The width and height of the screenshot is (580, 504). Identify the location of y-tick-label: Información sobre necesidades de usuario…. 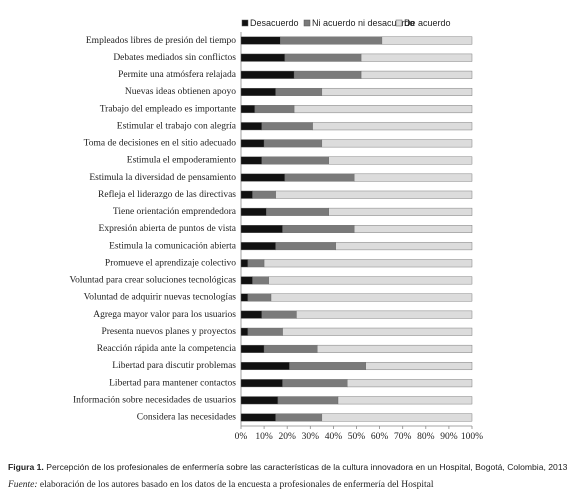
(154, 399).